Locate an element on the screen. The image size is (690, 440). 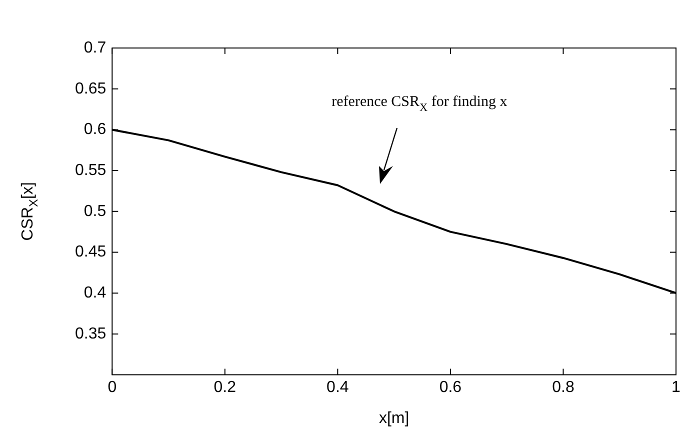
x-tick-label: 1 is located at coordinates (676, 387).